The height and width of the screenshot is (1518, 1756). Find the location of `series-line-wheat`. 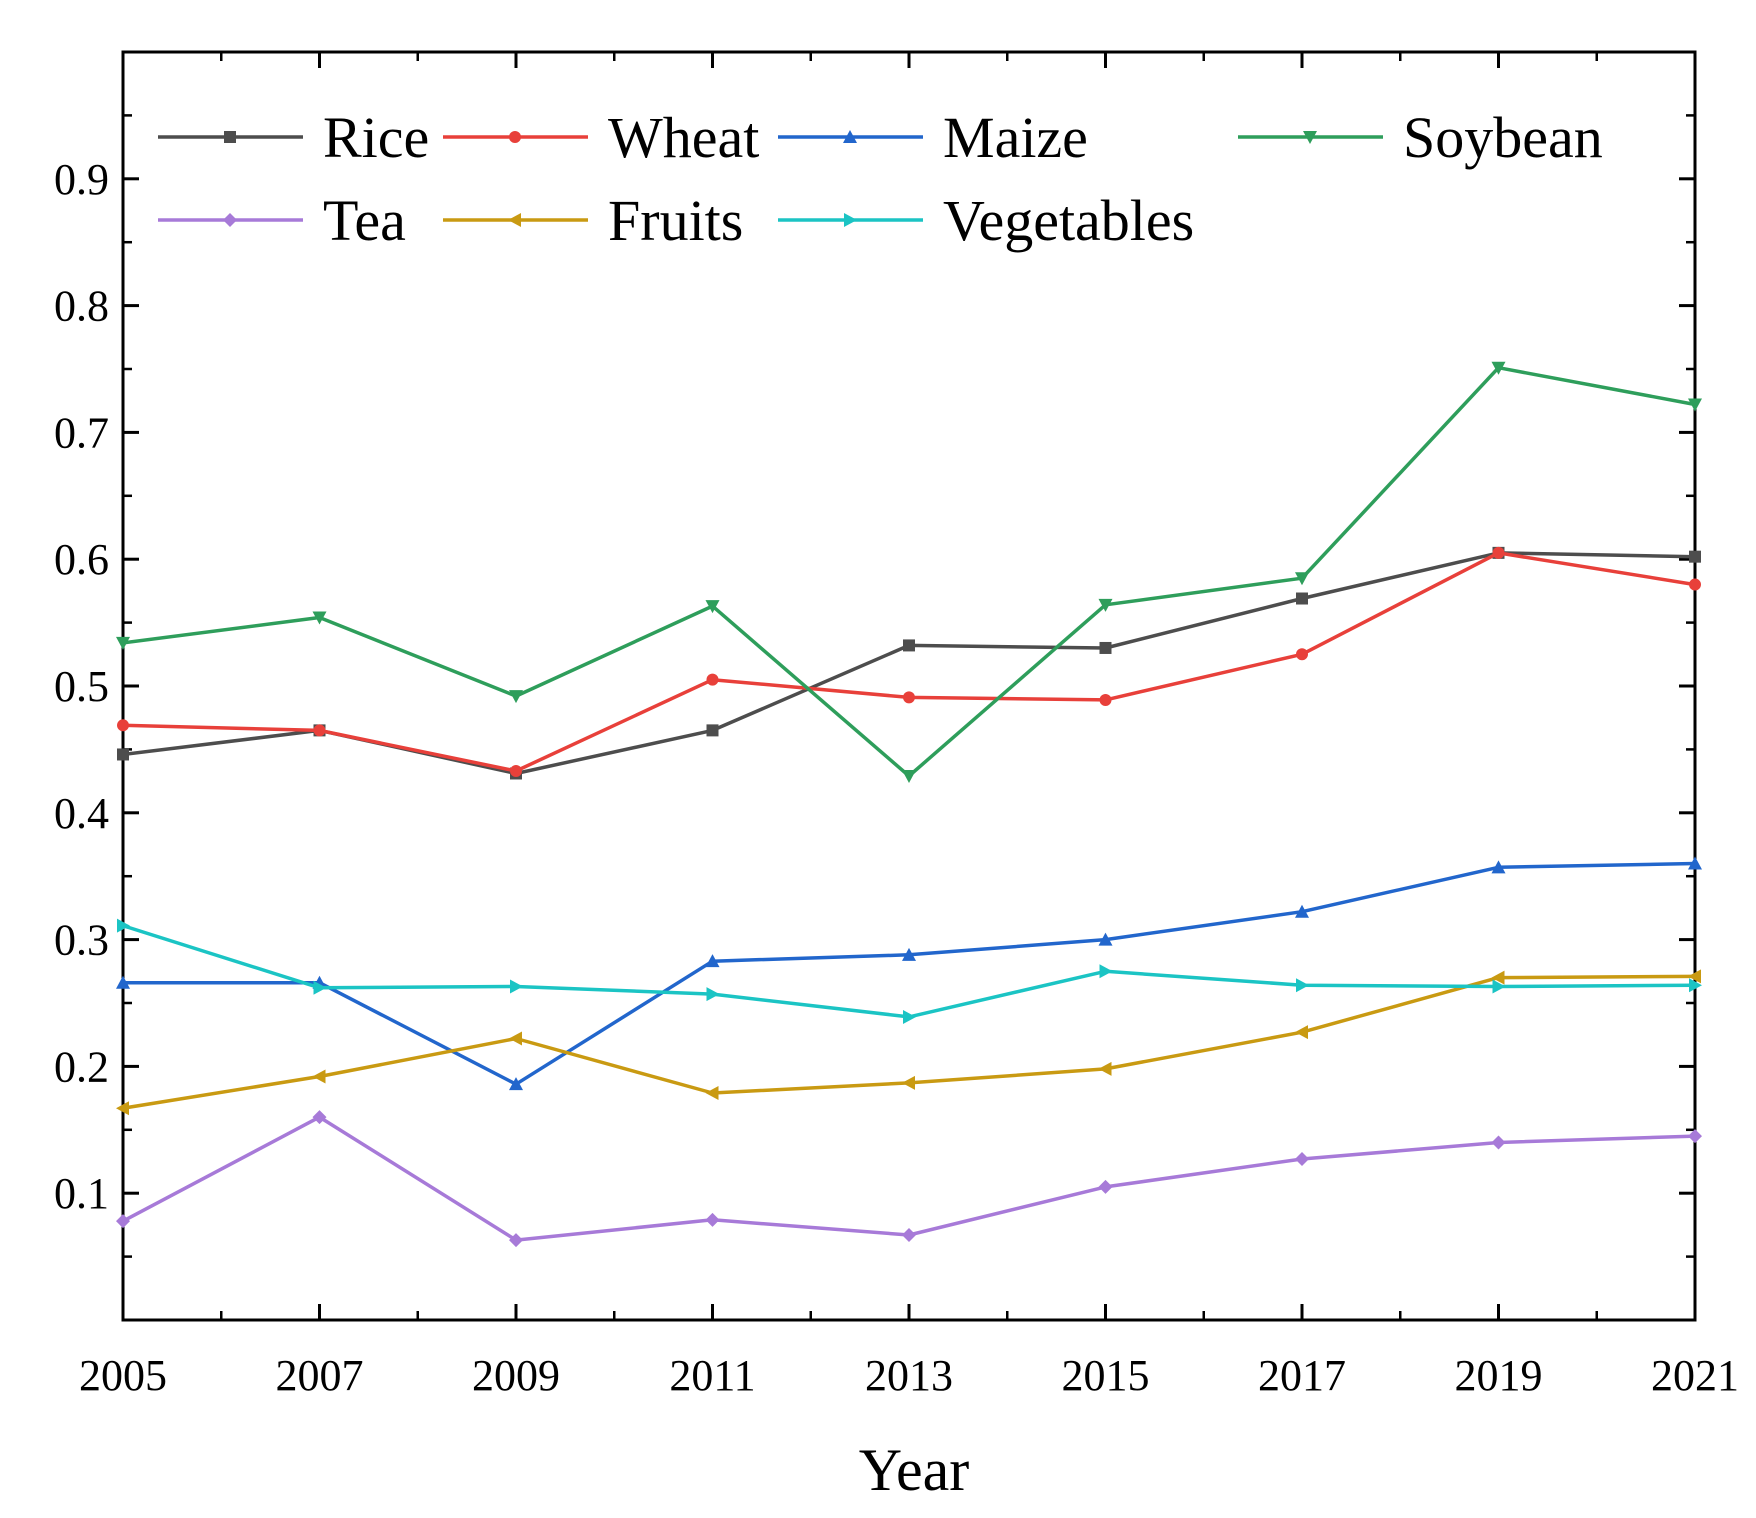

series-line-wheat is located at coordinates (909, 662).